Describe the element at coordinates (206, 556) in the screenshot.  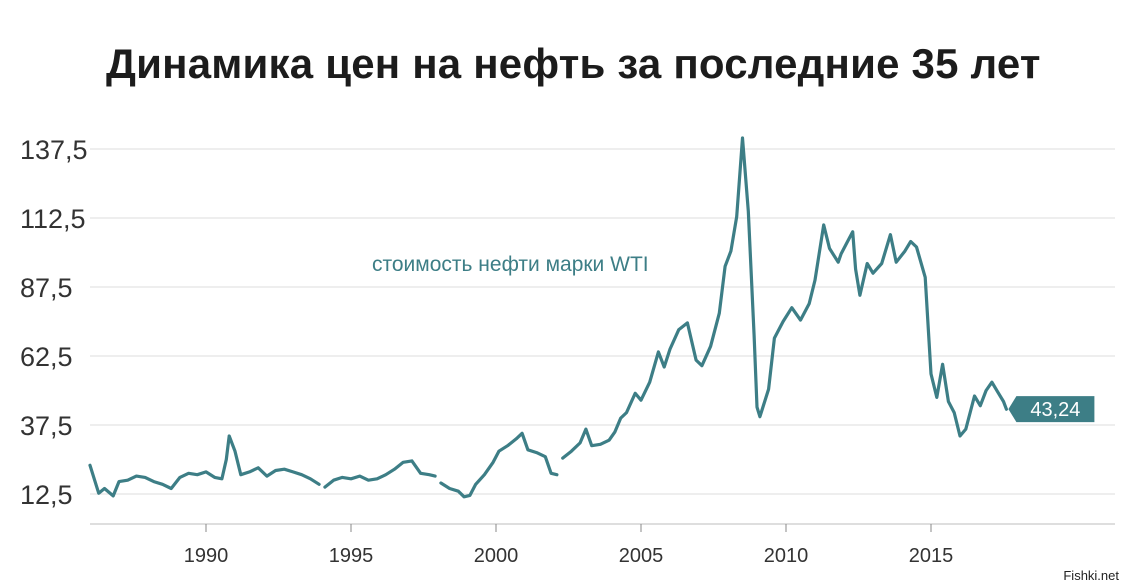
I see `x-tick-label: 1990` at that location.